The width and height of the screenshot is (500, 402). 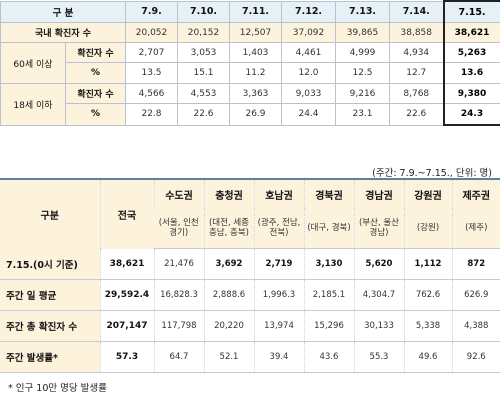 What do you see at coordinates (417, 93) in the screenshot?
I see `cell: 8,768` at bounding box center [417, 93].